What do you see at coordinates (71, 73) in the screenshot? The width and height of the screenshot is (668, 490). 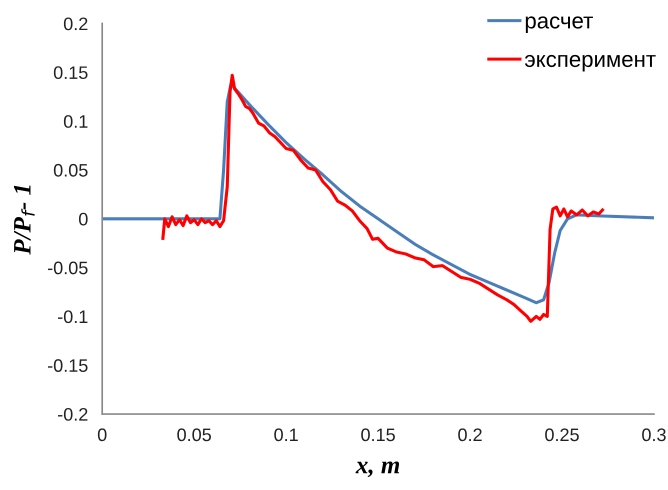 I see `y-tick-label: 0.15` at bounding box center [71, 73].